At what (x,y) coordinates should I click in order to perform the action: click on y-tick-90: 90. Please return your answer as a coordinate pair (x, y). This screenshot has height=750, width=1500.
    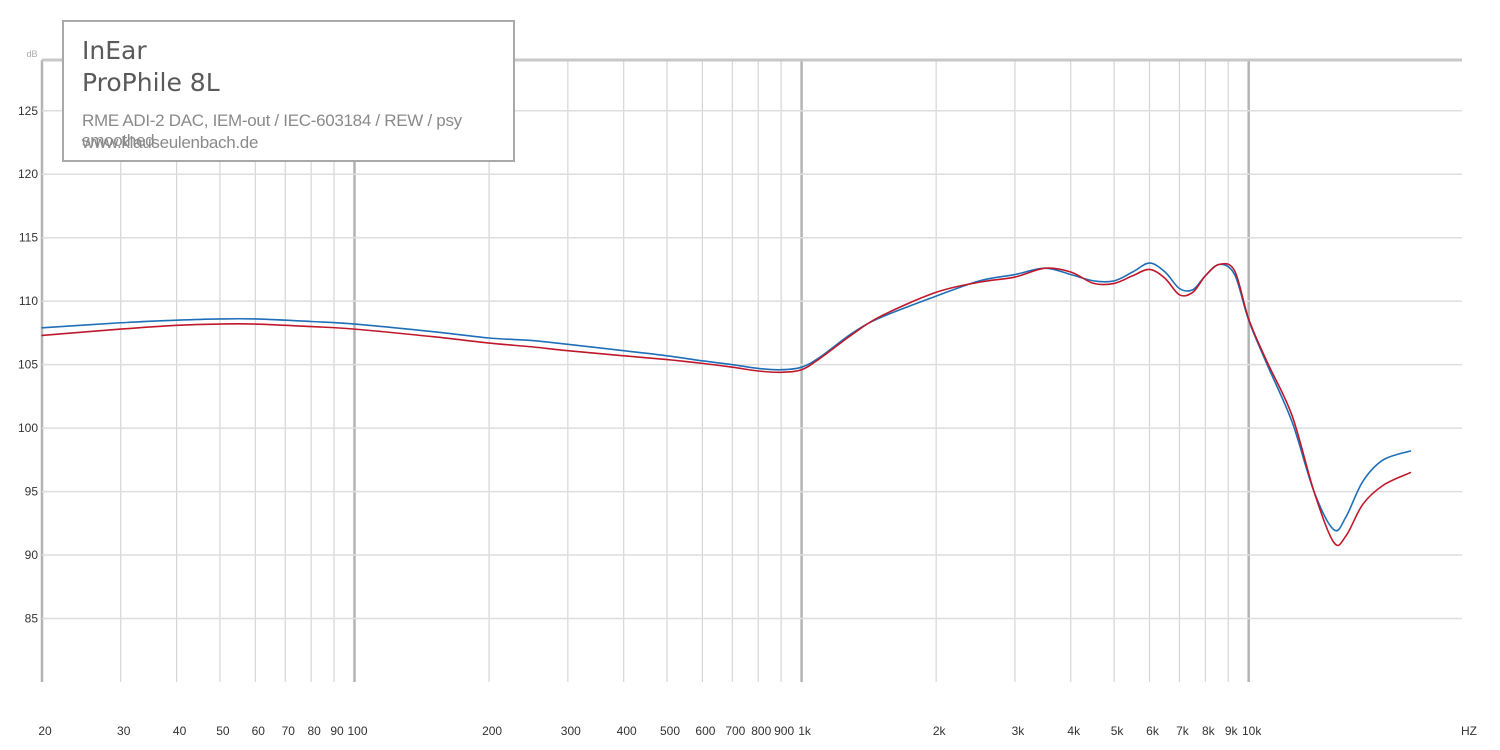
    Looking at the image, I should click on (32, 555).